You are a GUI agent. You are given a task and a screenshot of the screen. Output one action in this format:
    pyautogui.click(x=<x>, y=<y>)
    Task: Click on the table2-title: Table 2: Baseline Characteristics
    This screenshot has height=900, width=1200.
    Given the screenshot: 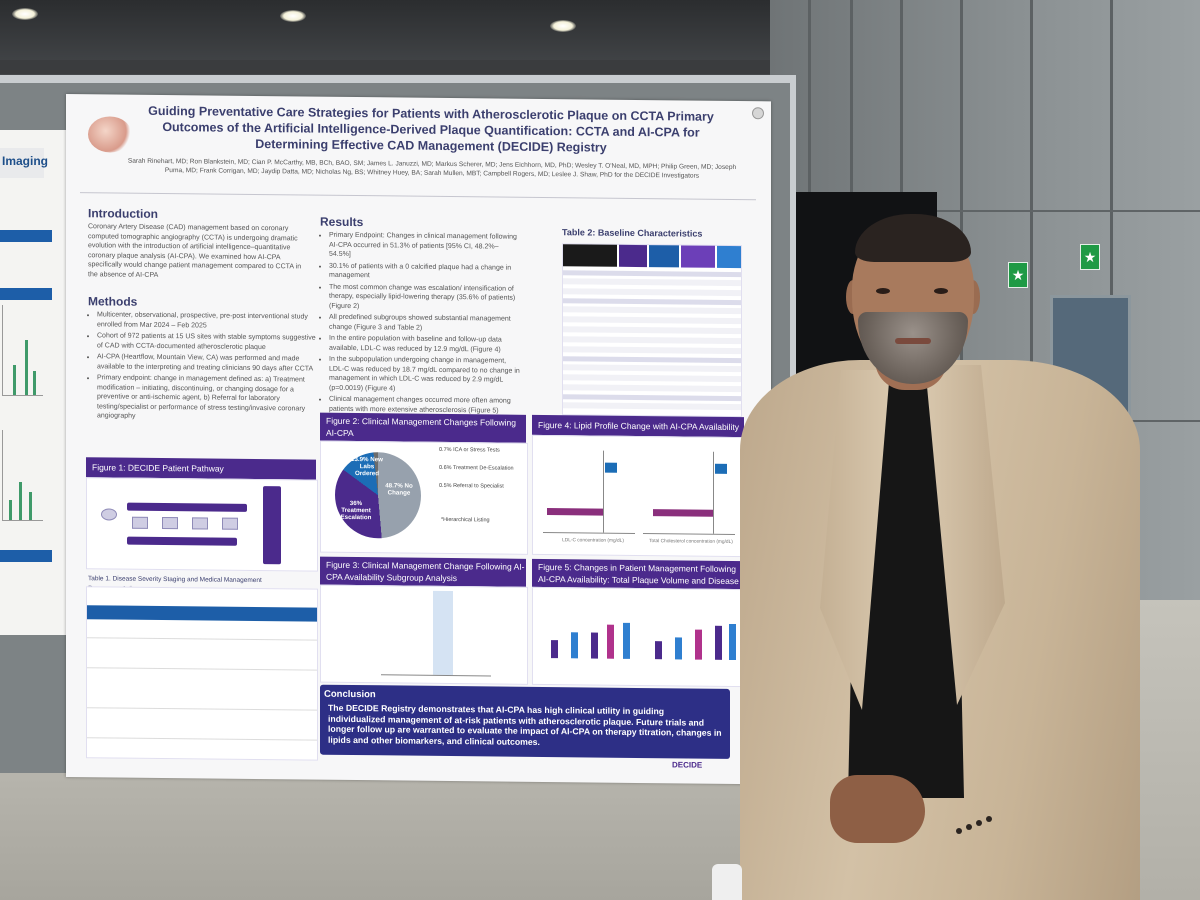 What is the action you would take?
    pyautogui.click(x=632, y=233)
    